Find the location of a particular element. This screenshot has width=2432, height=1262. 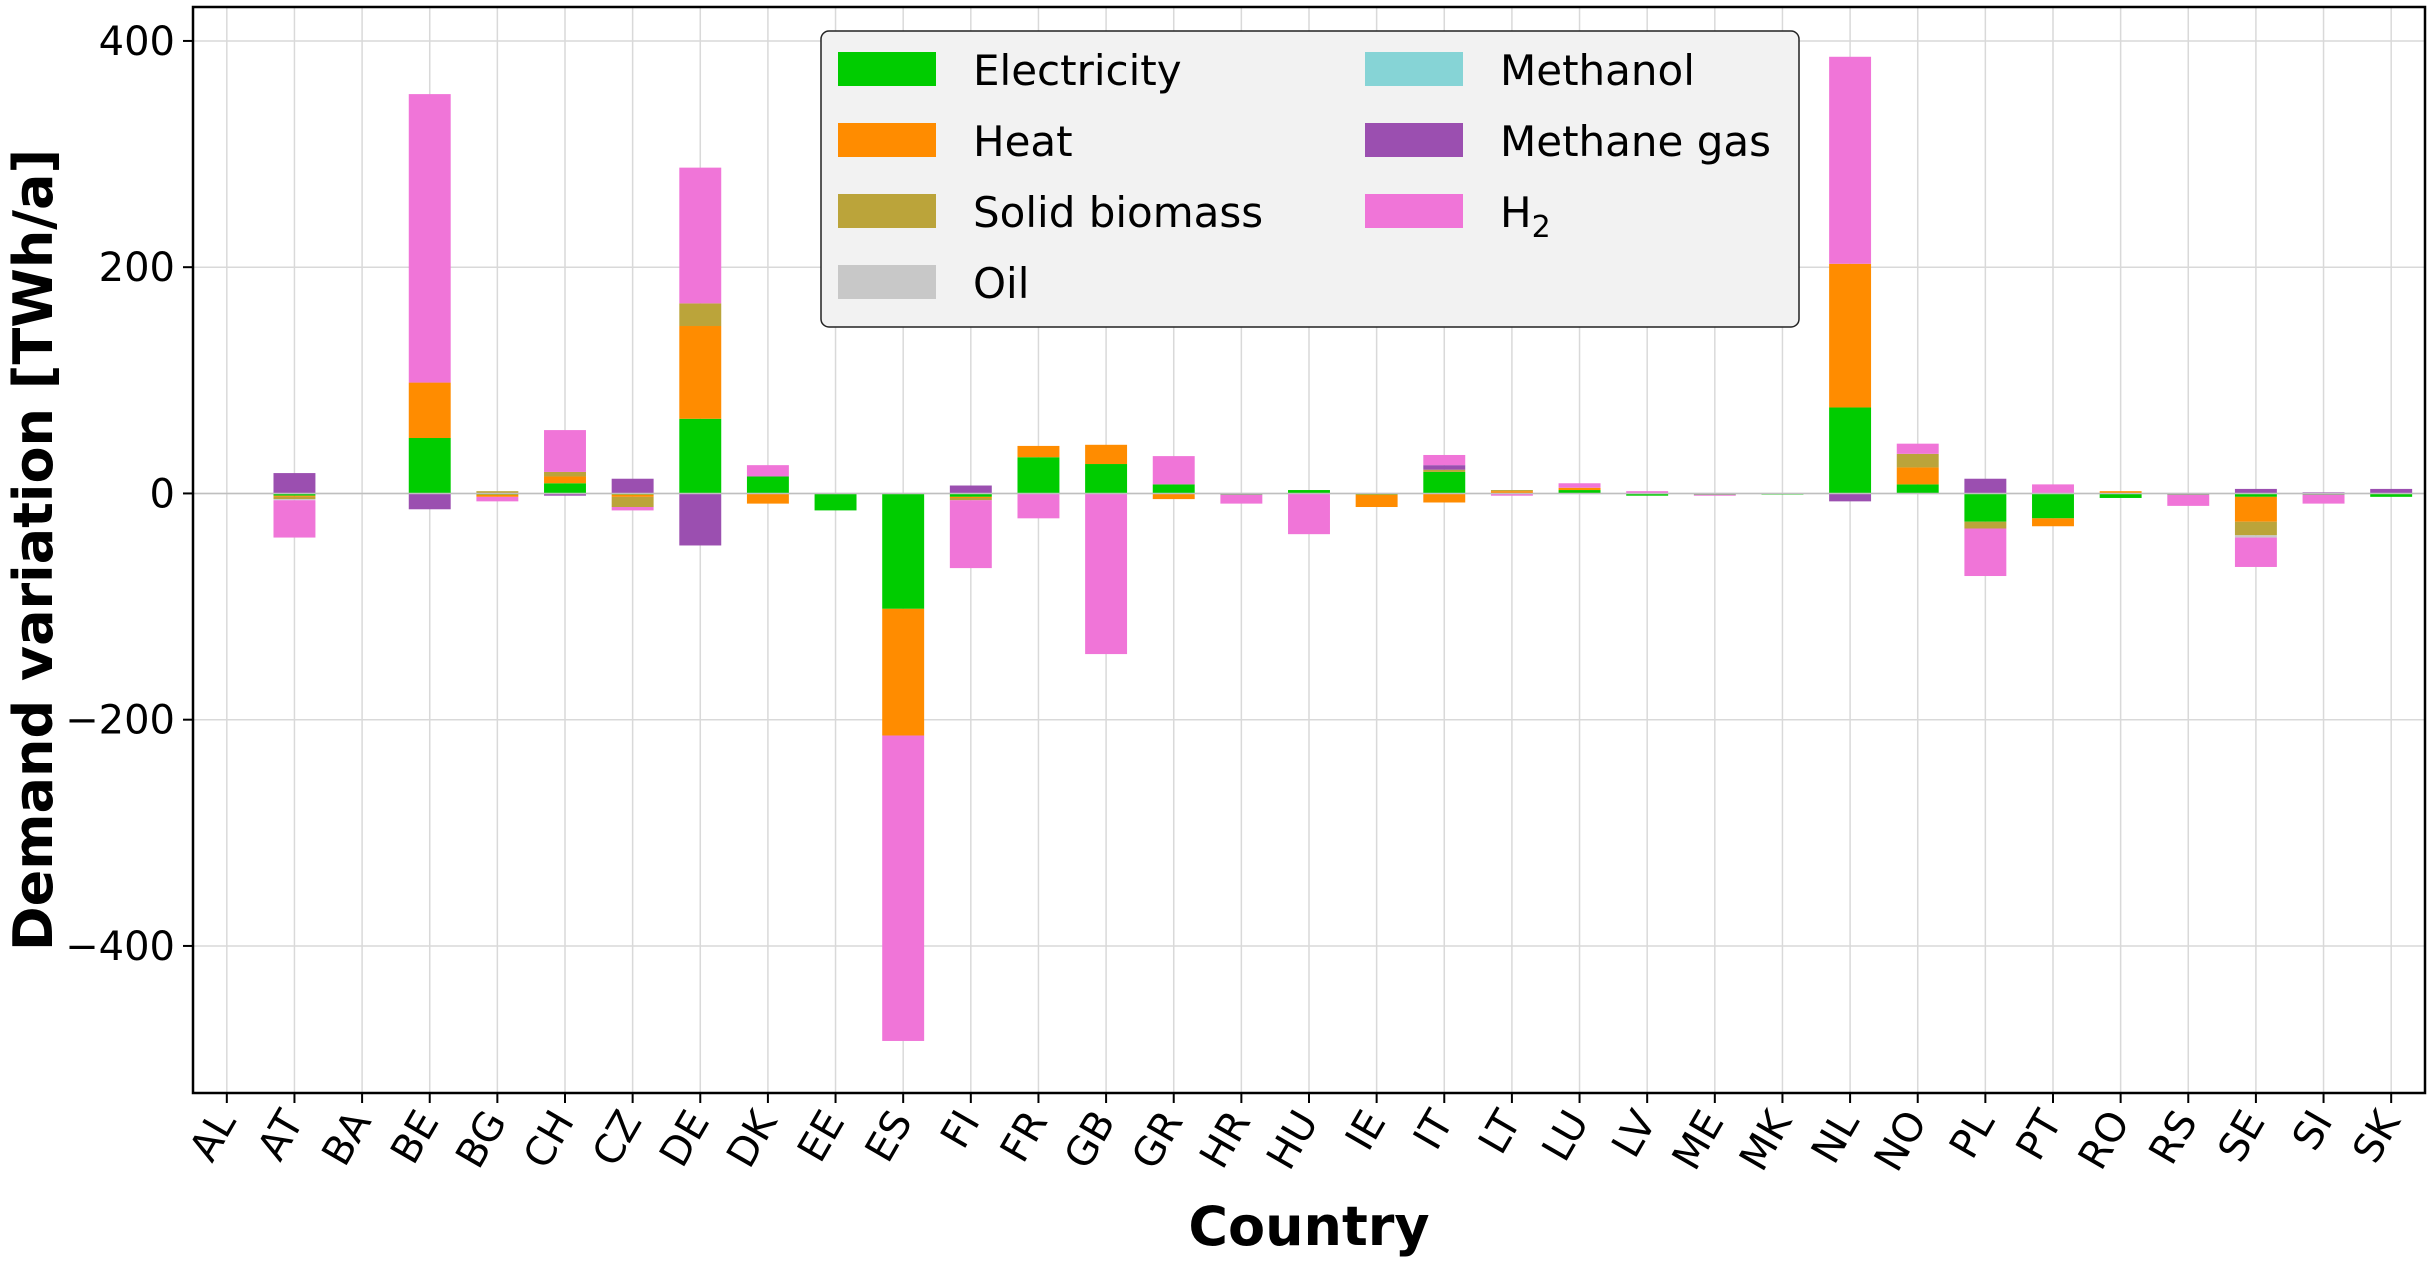

bar-hu-h2 is located at coordinates (1309, 514).